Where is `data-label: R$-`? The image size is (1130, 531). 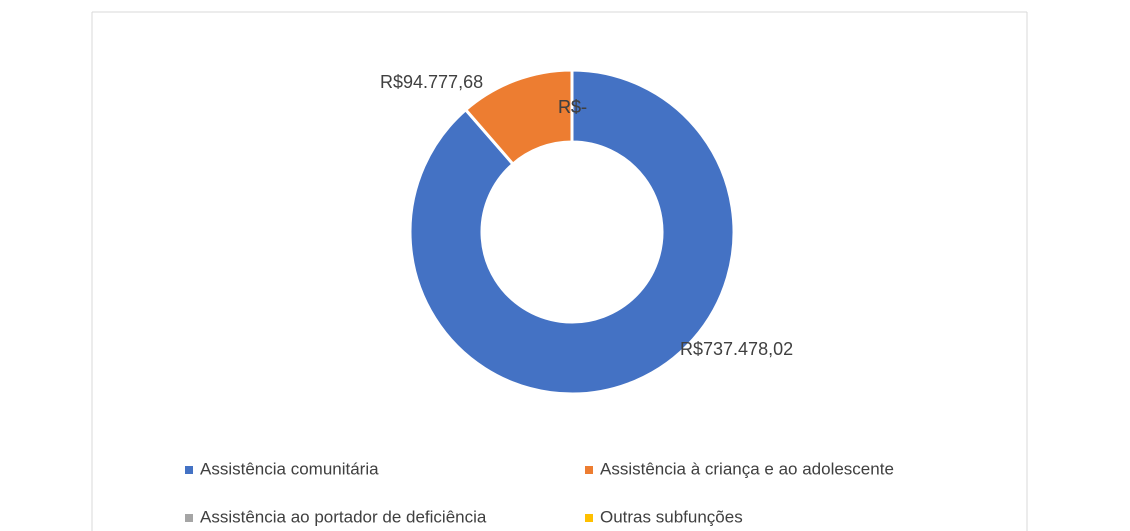 data-label: R$- is located at coordinates (572, 107).